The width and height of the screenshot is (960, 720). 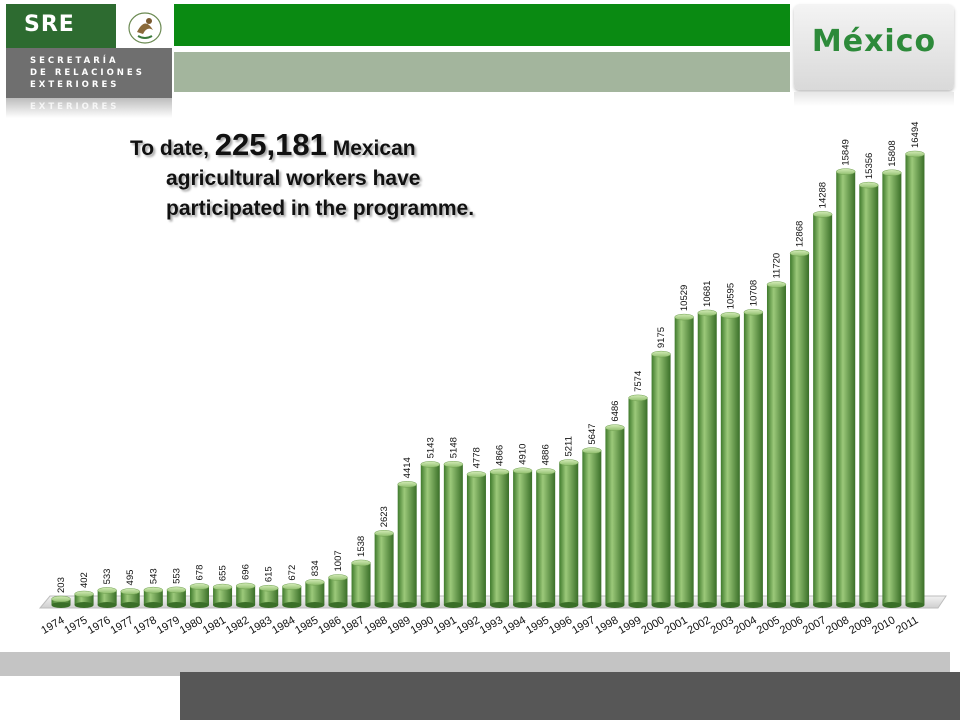 I want to click on data-label: 10529, so click(x=684, y=298).